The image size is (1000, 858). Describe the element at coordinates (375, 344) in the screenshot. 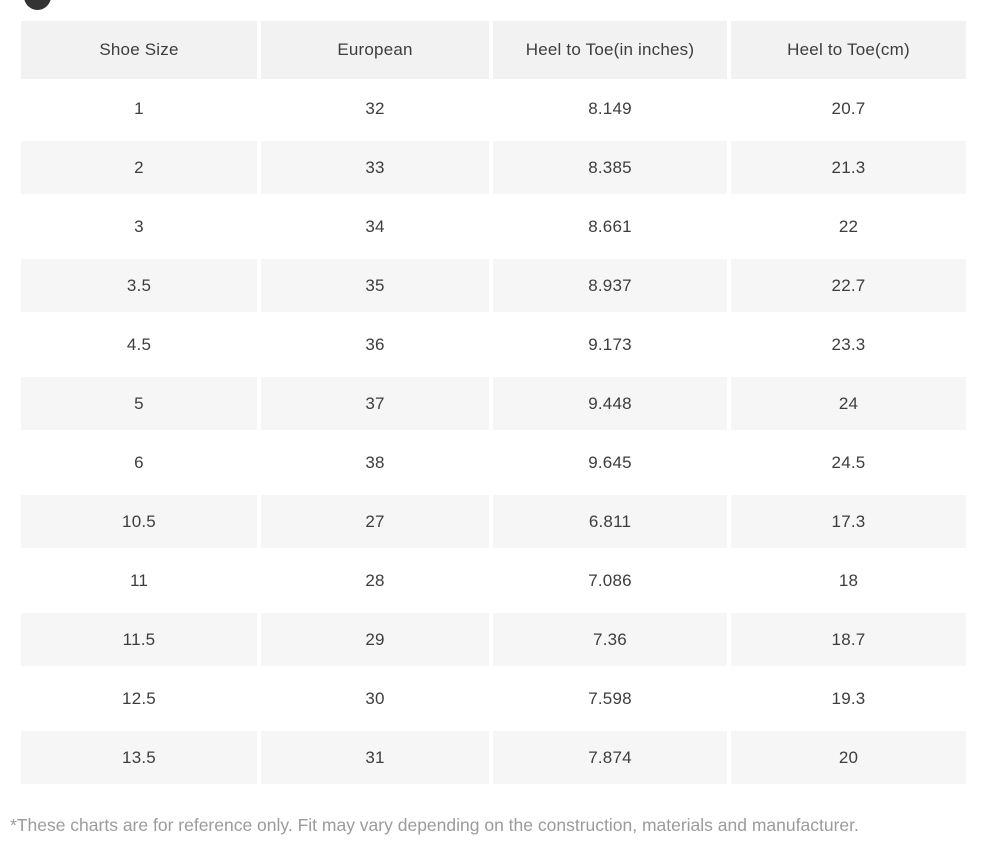

I see `table-cell: 36` at that location.